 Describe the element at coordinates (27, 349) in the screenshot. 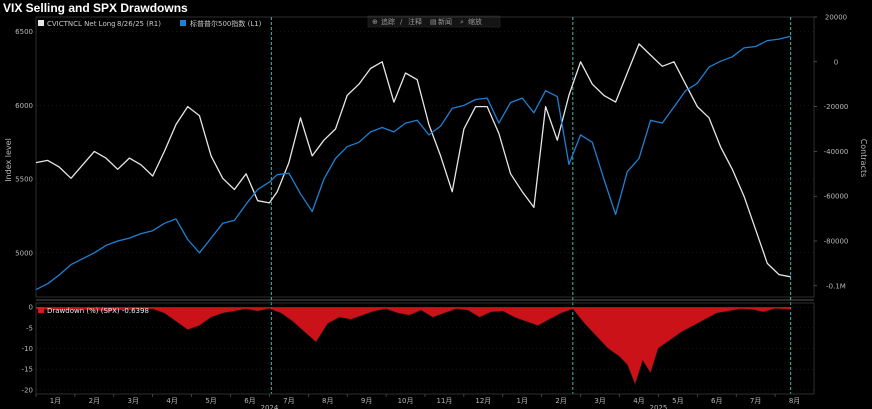

I see `drawdown-tick-label: -10` at that location.